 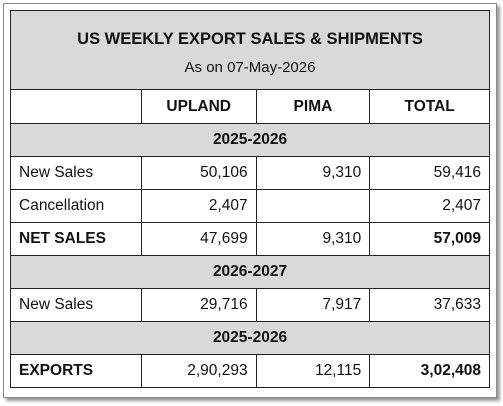 I want to click on row-label: NET SALES, so click(x=76, y=239).